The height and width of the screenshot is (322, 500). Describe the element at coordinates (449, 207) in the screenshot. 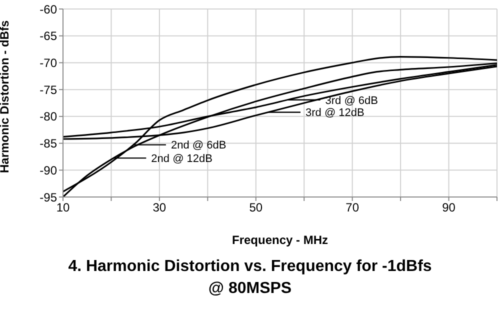

I see `x-tick-label: 90` at that location.